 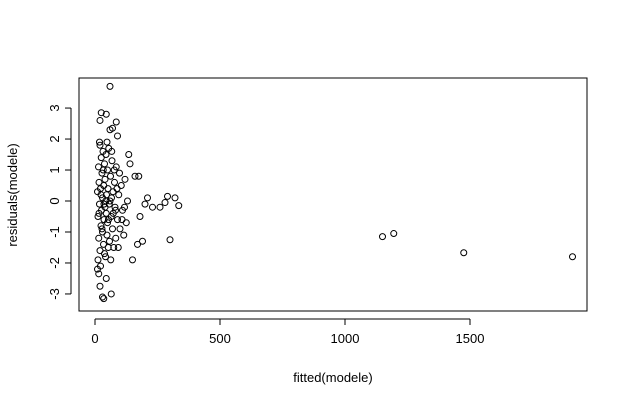 What do you see at coordinates (470, 338) in the screenshot?
I see `x-tick-label: 1500` at bounding box center [470, 338].